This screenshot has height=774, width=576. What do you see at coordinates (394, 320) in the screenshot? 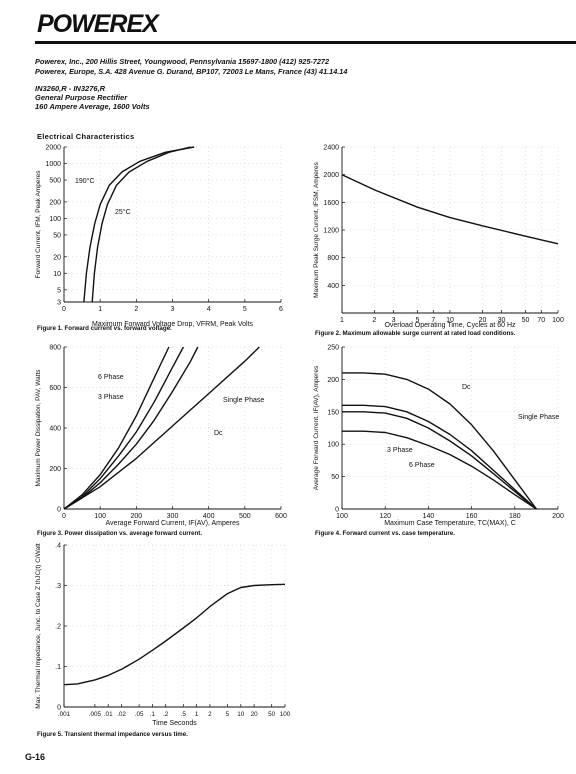
I see `x-tick-label: 3` at bounding box center [394, 320].